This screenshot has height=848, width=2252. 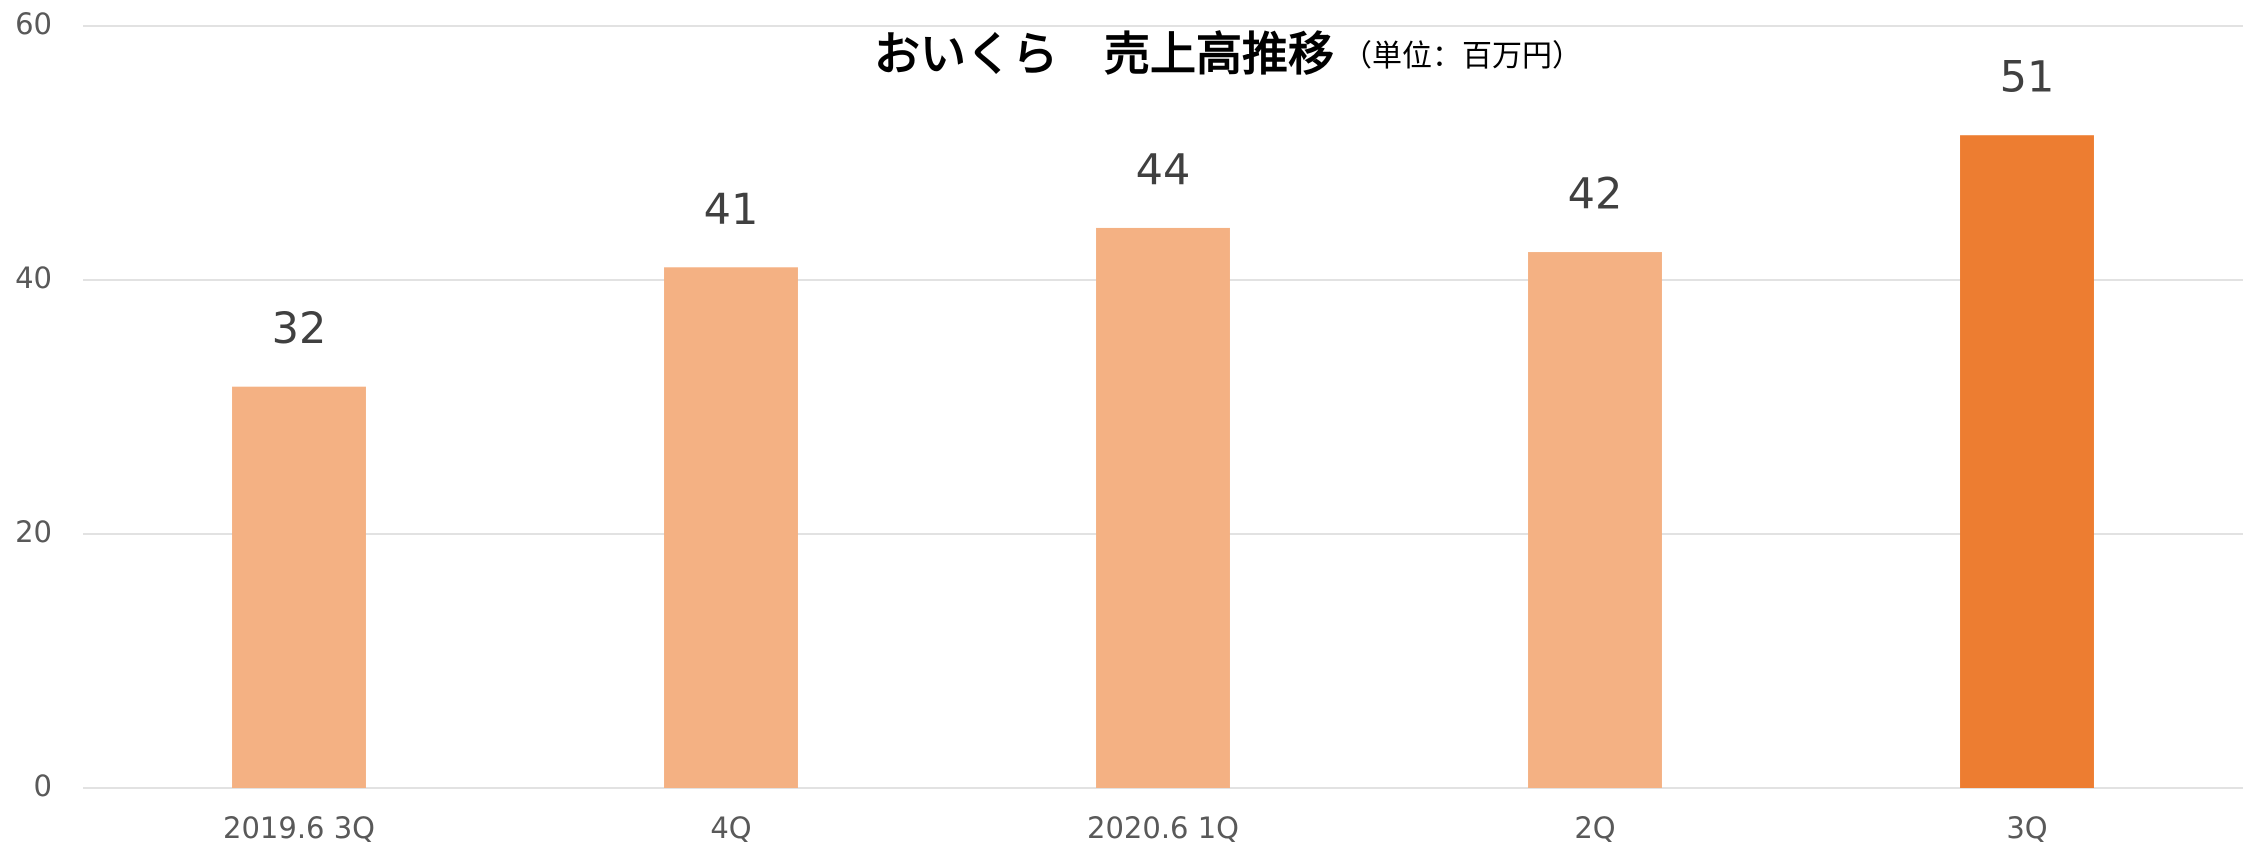 I want to click on data-label: 41, so click(x=731, y=210).